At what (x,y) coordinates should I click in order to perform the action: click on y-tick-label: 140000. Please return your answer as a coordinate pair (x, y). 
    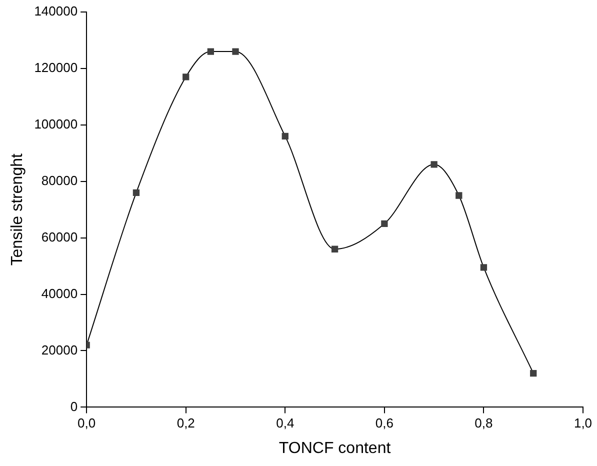
    Looking at the image, I should click on (56, 11).